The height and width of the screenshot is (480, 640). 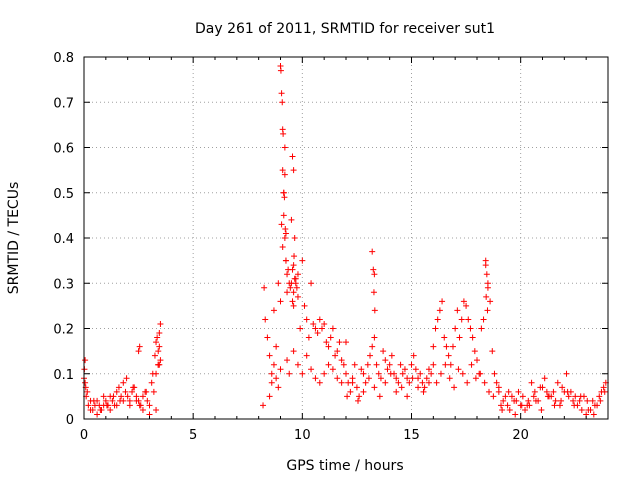 What do you see at coordinates (520, 435) in the screenshot?
I see `x-tick-label: 20` at bounding box center [520, 435].